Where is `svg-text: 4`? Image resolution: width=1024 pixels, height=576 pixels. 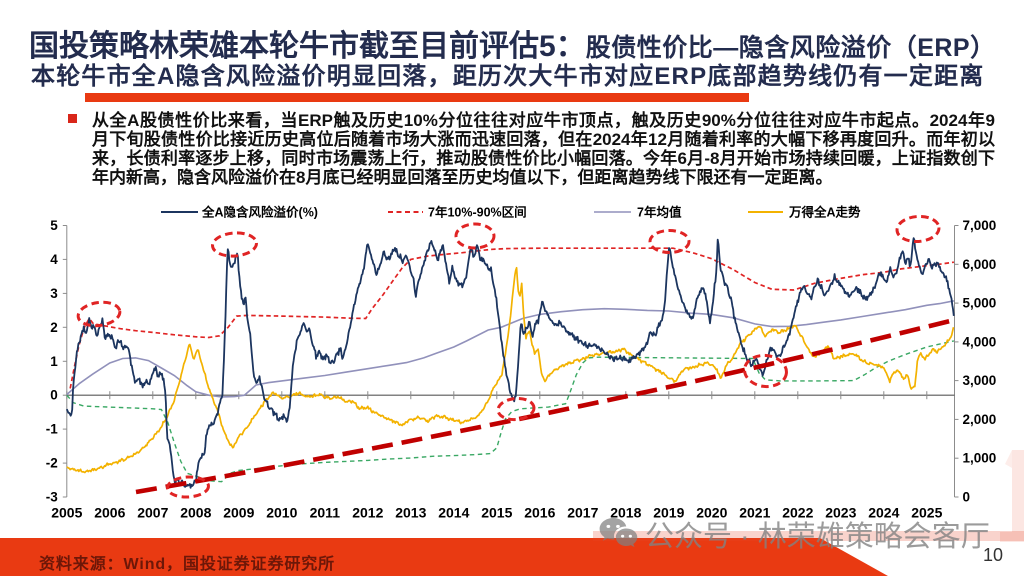 svg-text: 4 is located at coordinates (54, 259).